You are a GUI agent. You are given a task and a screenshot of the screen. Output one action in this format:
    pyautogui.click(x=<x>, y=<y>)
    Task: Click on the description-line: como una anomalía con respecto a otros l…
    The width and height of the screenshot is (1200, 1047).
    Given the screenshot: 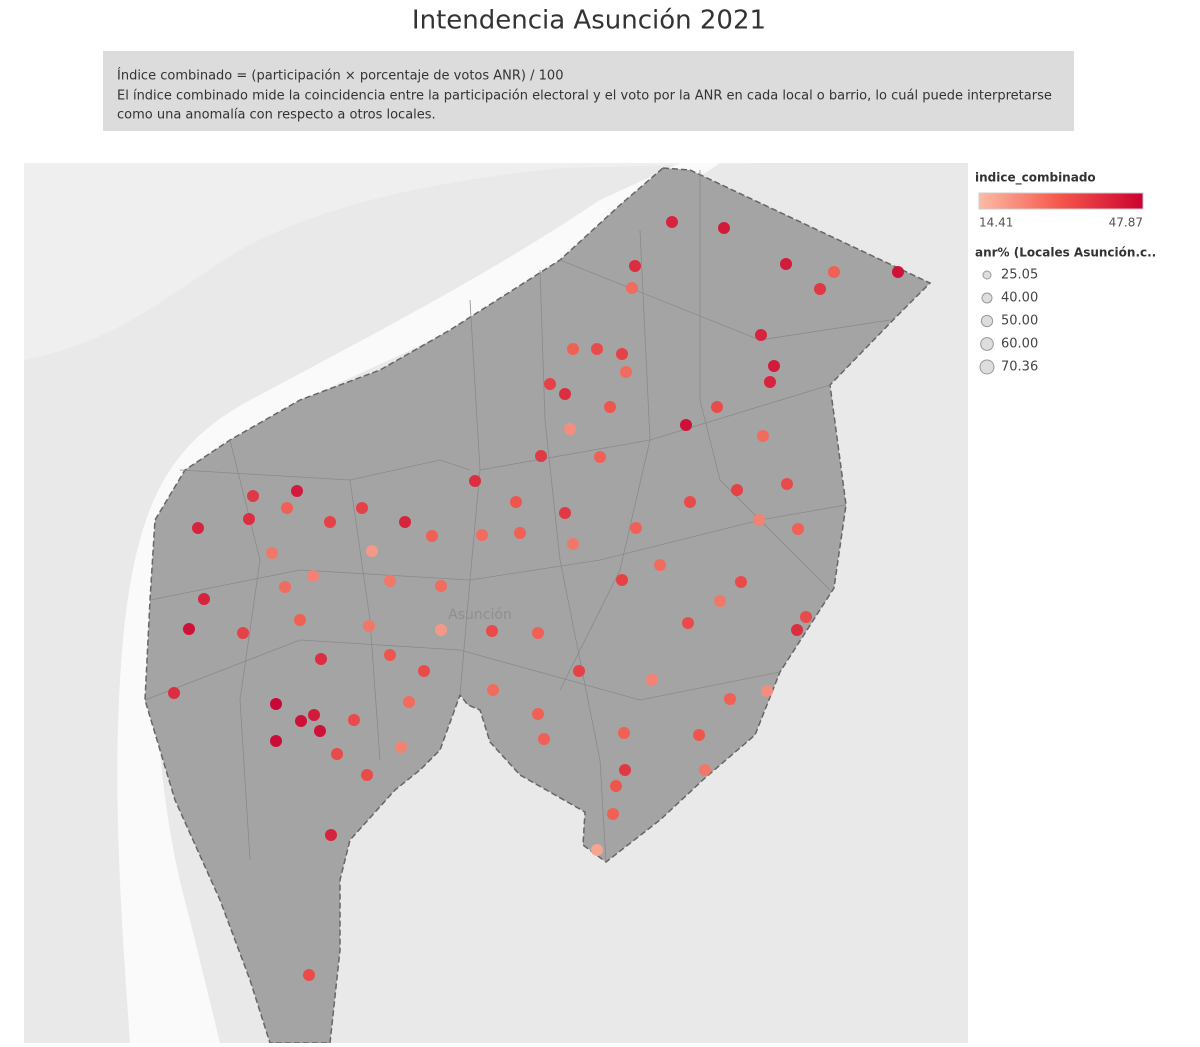 What is the action you would take?
    pyautogui.click(x=276, y=115)
    